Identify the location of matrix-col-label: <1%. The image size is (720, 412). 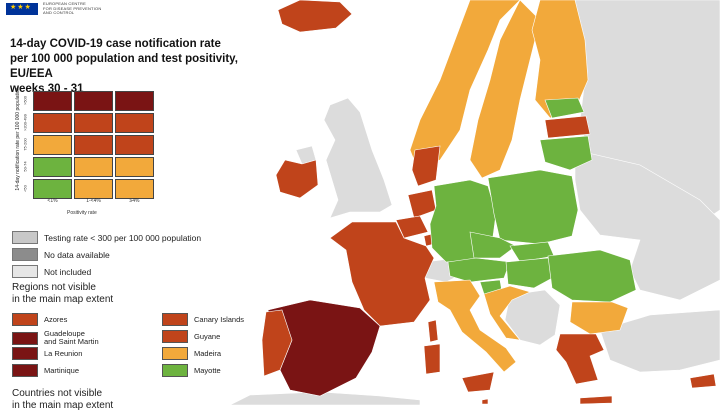
(52, 201).